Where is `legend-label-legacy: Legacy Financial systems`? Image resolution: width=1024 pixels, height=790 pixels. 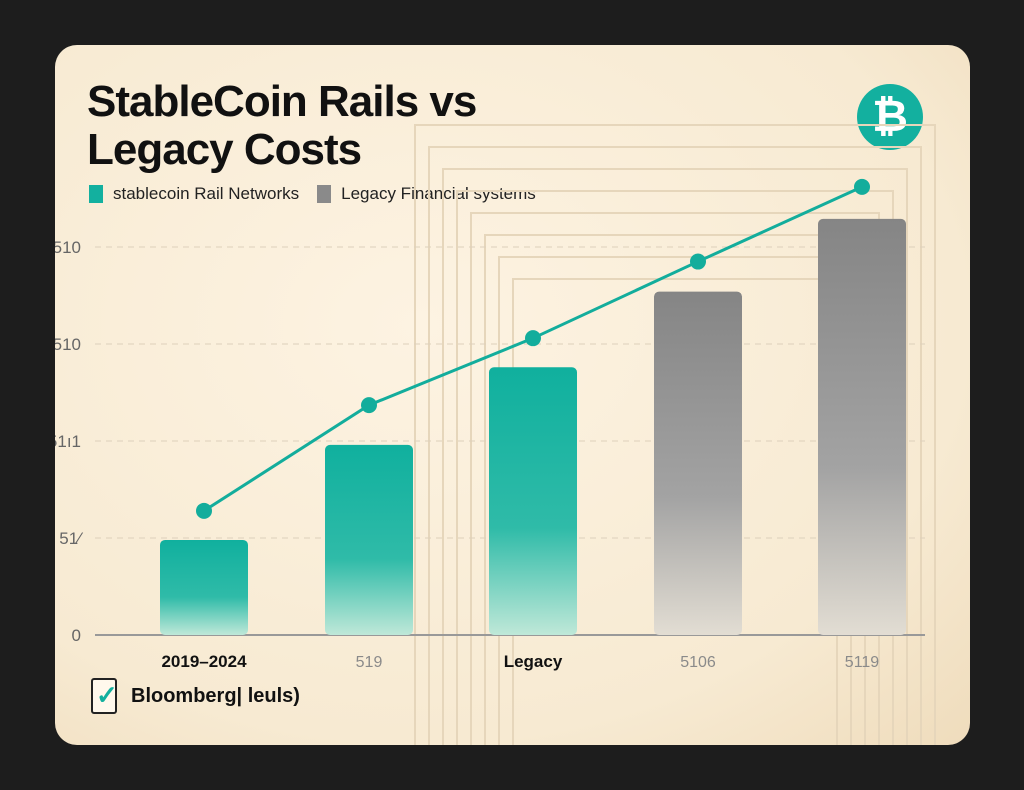 legend-label-legacy: Legacy Financial systems is located at coordinates (438, 193).